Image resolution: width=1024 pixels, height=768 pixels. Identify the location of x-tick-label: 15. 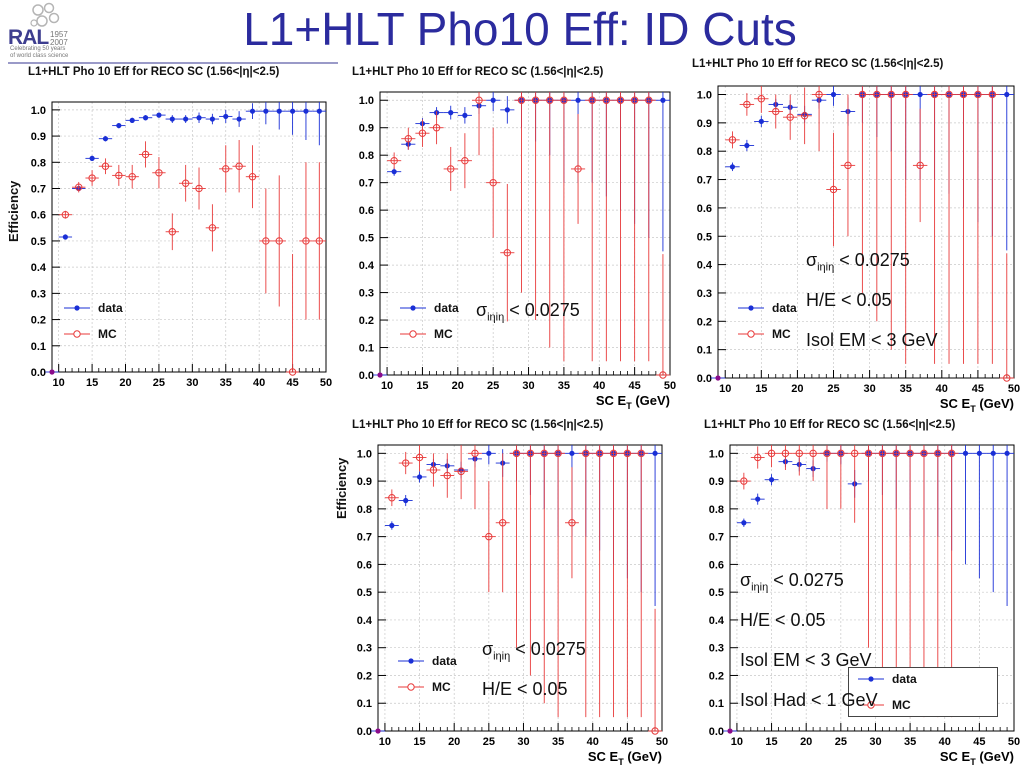
(422, 386).